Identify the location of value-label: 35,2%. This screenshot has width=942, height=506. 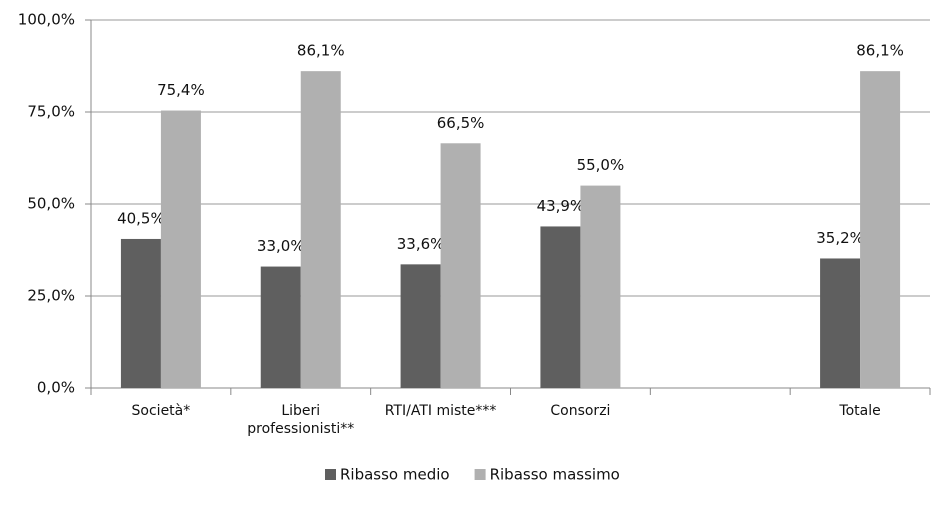
(840, 238).